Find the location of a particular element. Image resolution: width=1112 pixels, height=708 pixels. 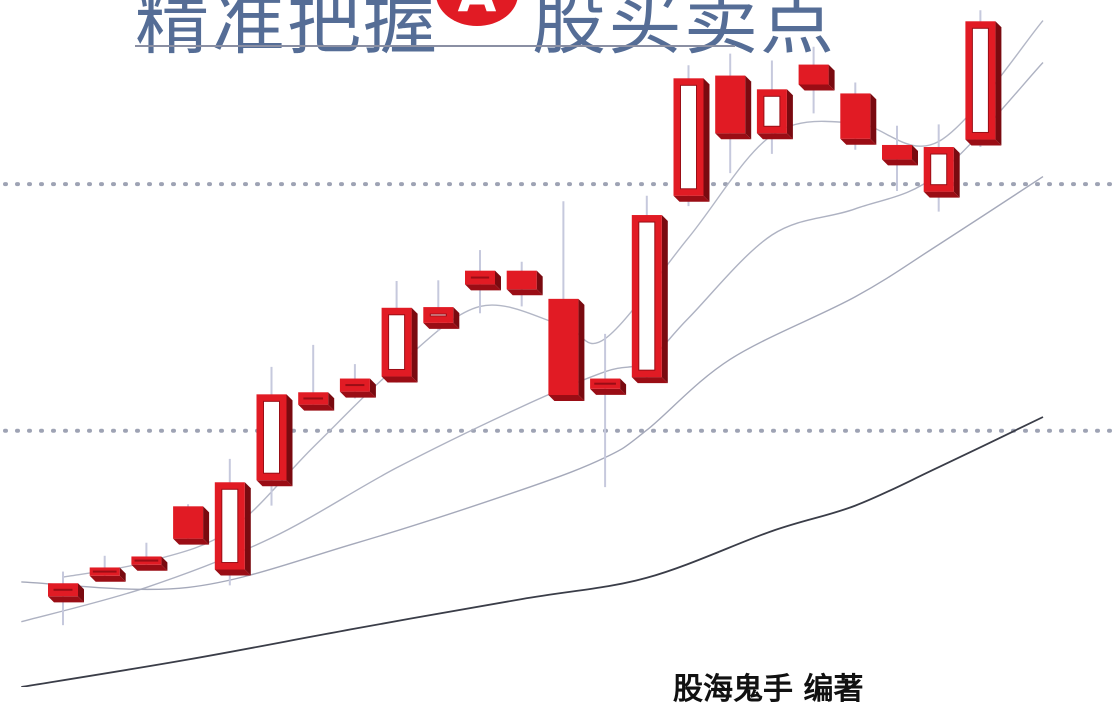

cover-title-part1: 精准把握 is located at coordinates (287, 32).